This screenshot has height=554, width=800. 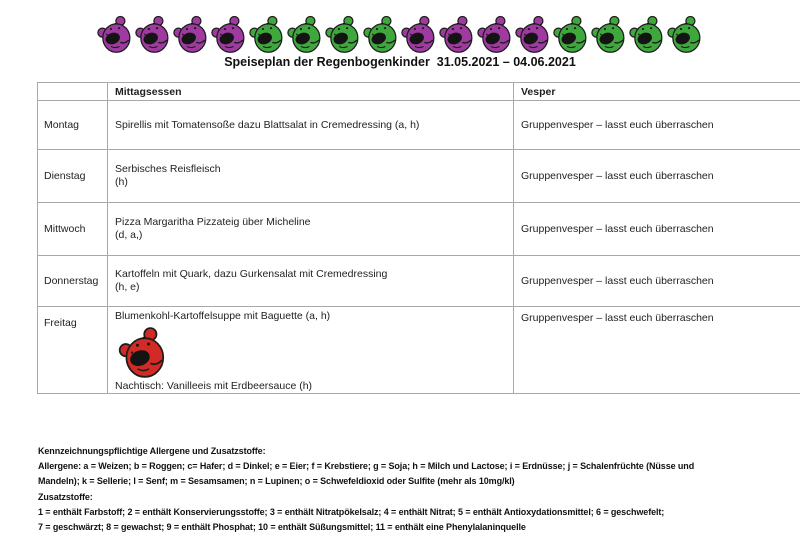 I want to click on column-header-day, so click(x=72, y=91).